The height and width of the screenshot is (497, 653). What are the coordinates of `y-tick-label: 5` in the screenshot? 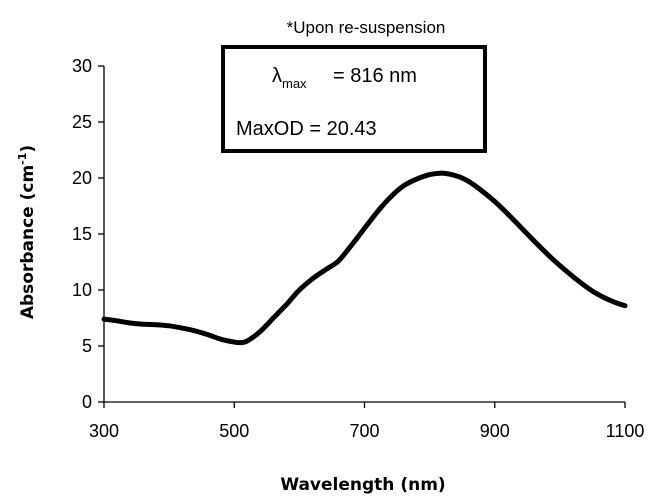 It's located at (87, 346).